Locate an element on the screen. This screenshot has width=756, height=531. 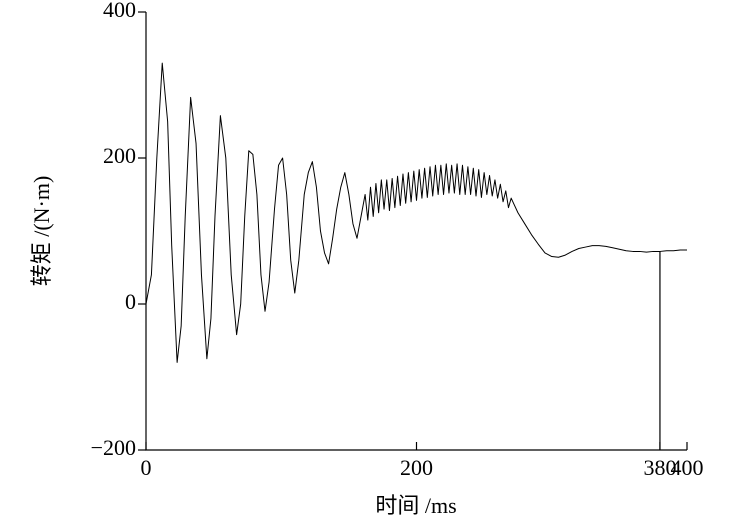
x-tick-label: 0 is located at coordinates (146, 467).